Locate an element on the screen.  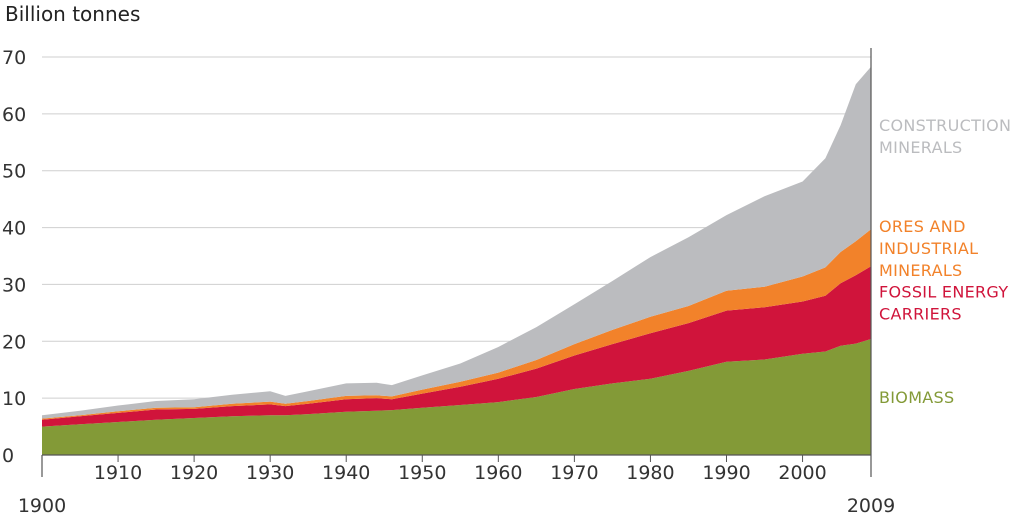
x-tick-label: 1930 is located at coordinates (270, 473).